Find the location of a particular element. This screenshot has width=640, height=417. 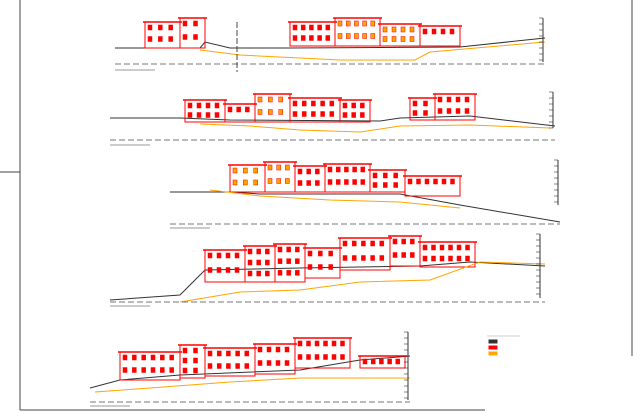

terrain-line is located at coordinates (327, 281).